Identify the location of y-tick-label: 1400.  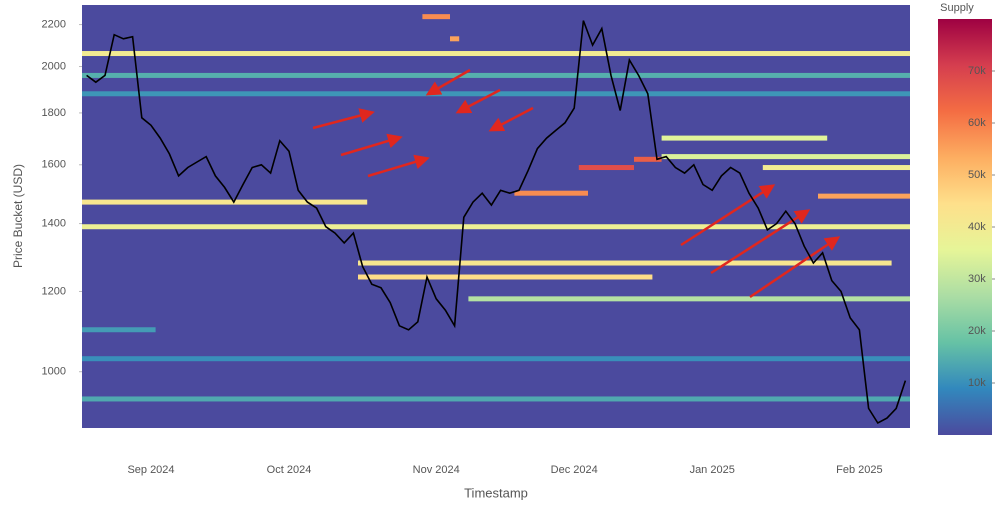
(54, 223).